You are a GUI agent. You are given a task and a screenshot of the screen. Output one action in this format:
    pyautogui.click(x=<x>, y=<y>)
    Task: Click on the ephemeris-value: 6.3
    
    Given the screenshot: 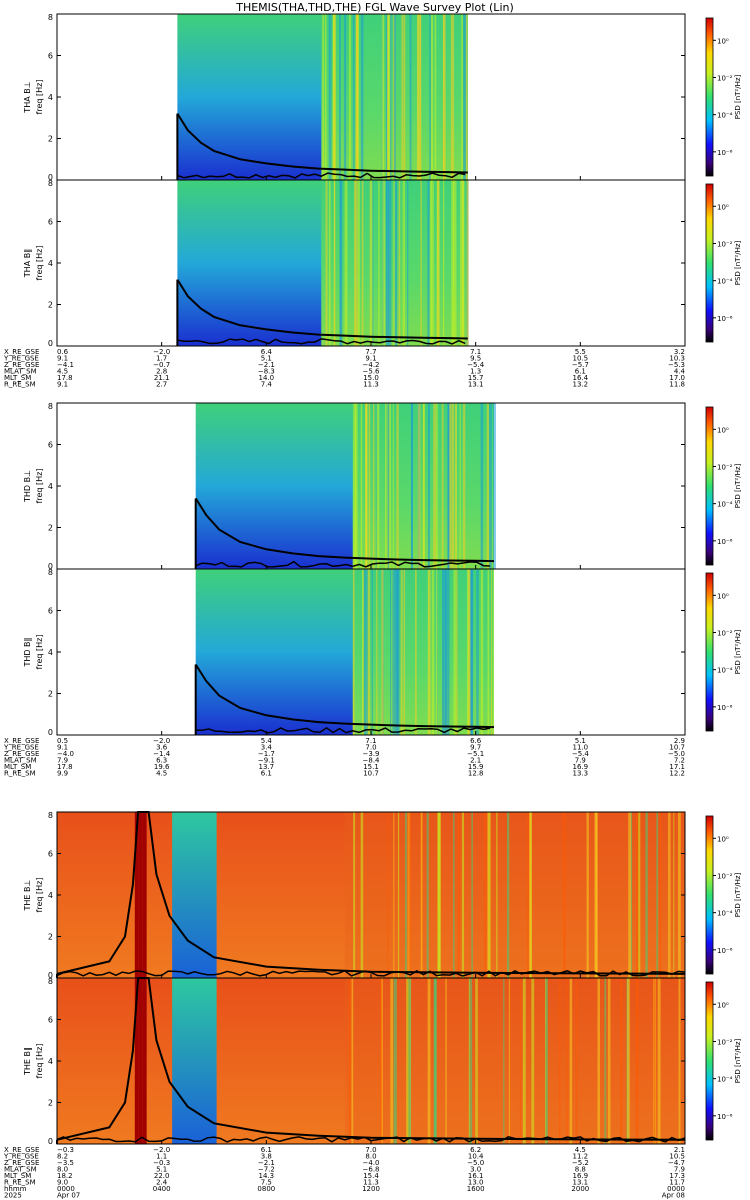 What is the action you would take?
    pyautogui.click(x=161, y=761)
    